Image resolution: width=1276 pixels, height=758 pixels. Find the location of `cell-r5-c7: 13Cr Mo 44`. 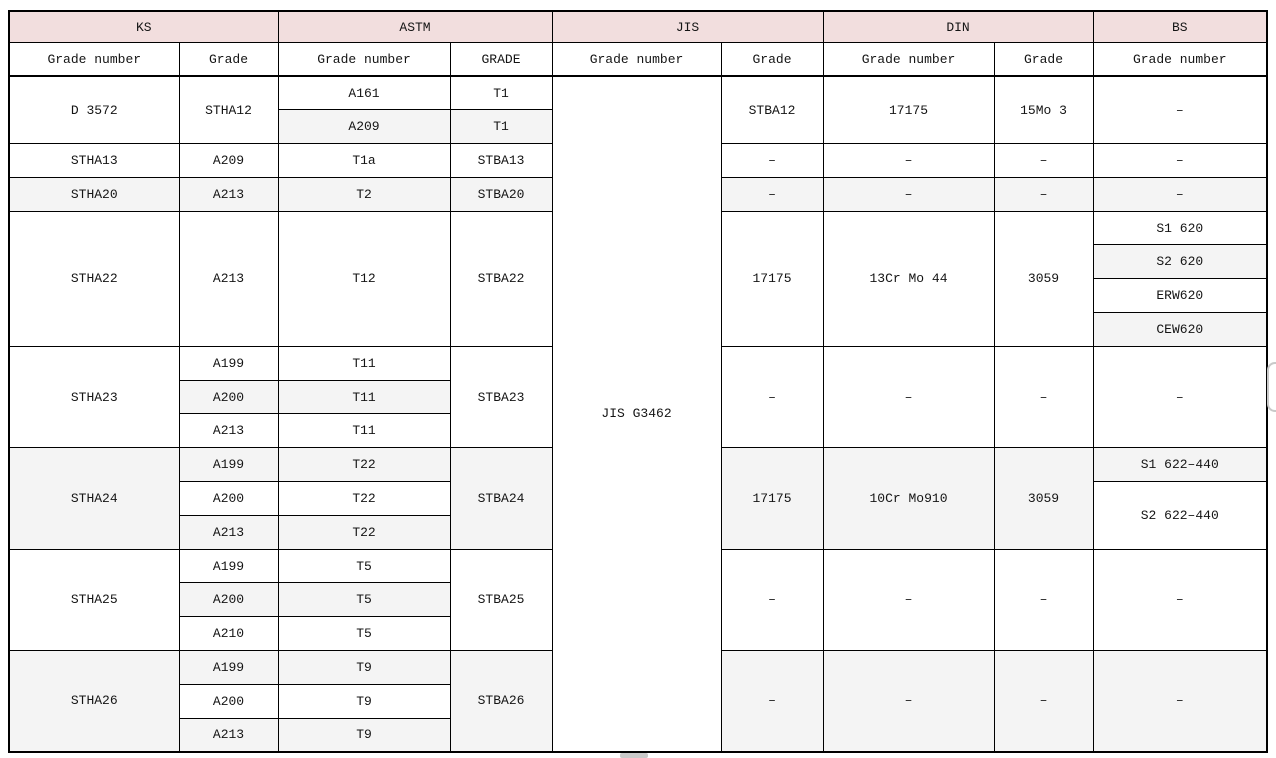

cell-r5-c7: 13Cr Mo 44 is located at coordinates (908, 278).